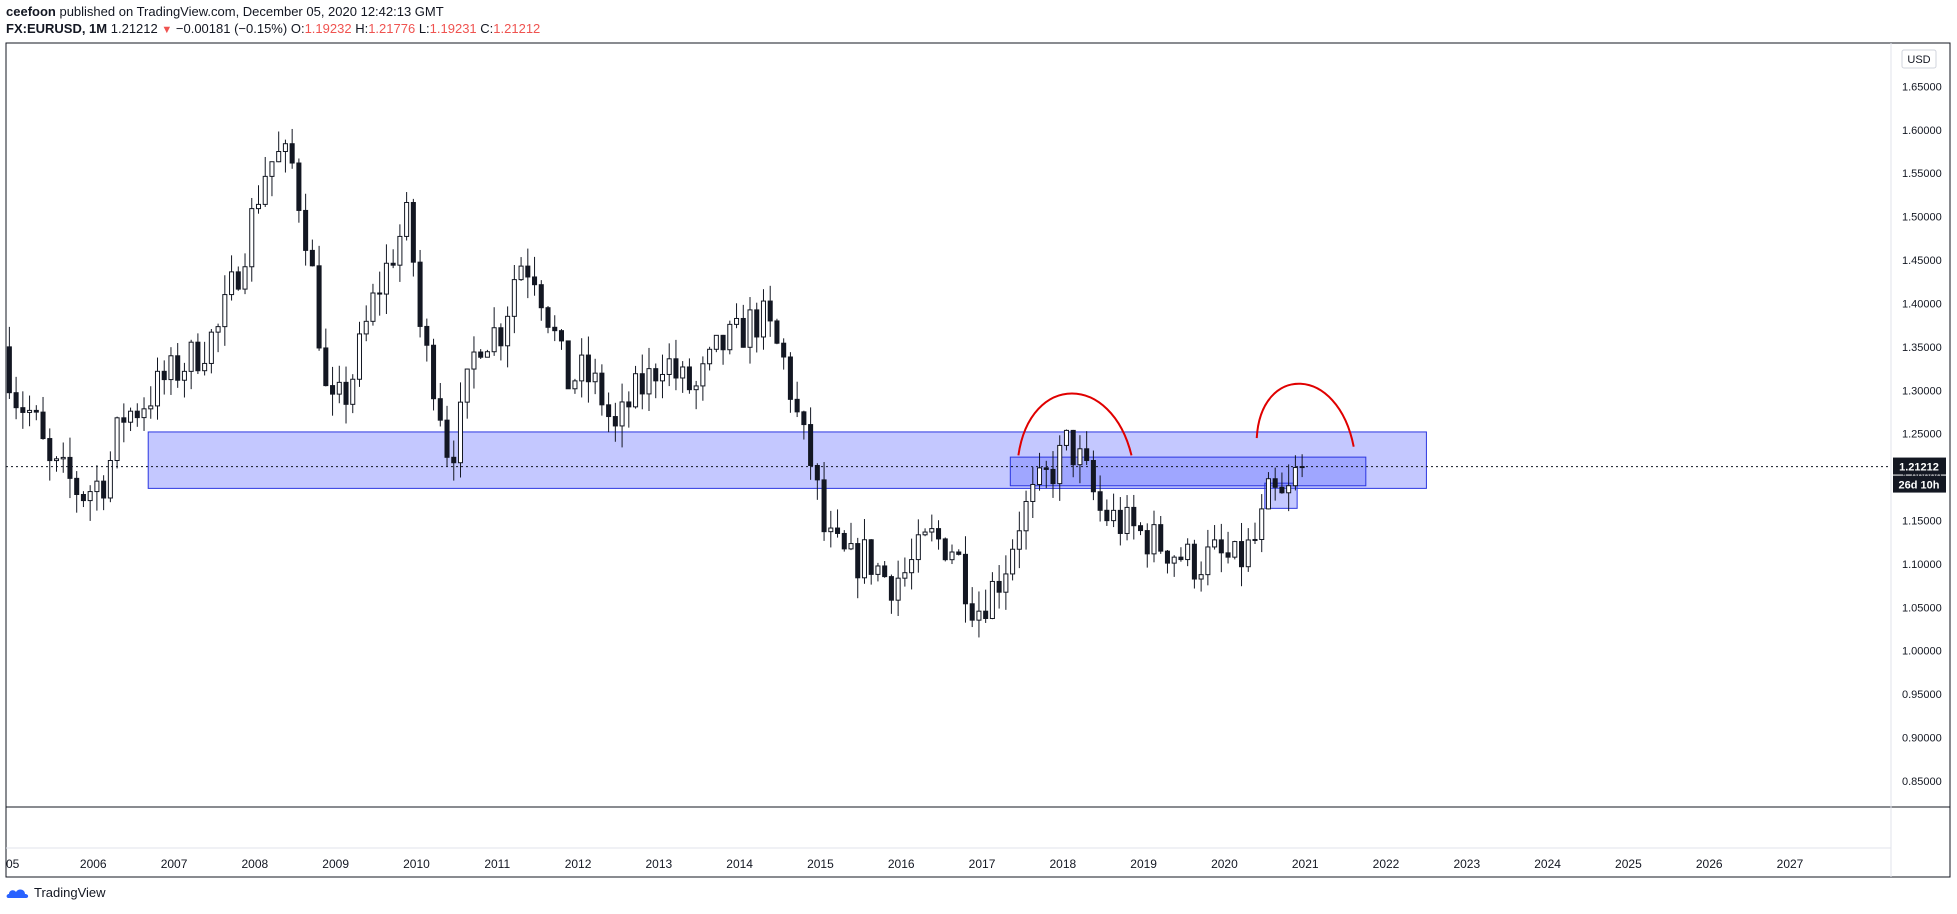 This screenshot has height=914, width=1957. Describe the element at coordinates (297, 28) in the screenshot. I see `open-label: O:` at that location.